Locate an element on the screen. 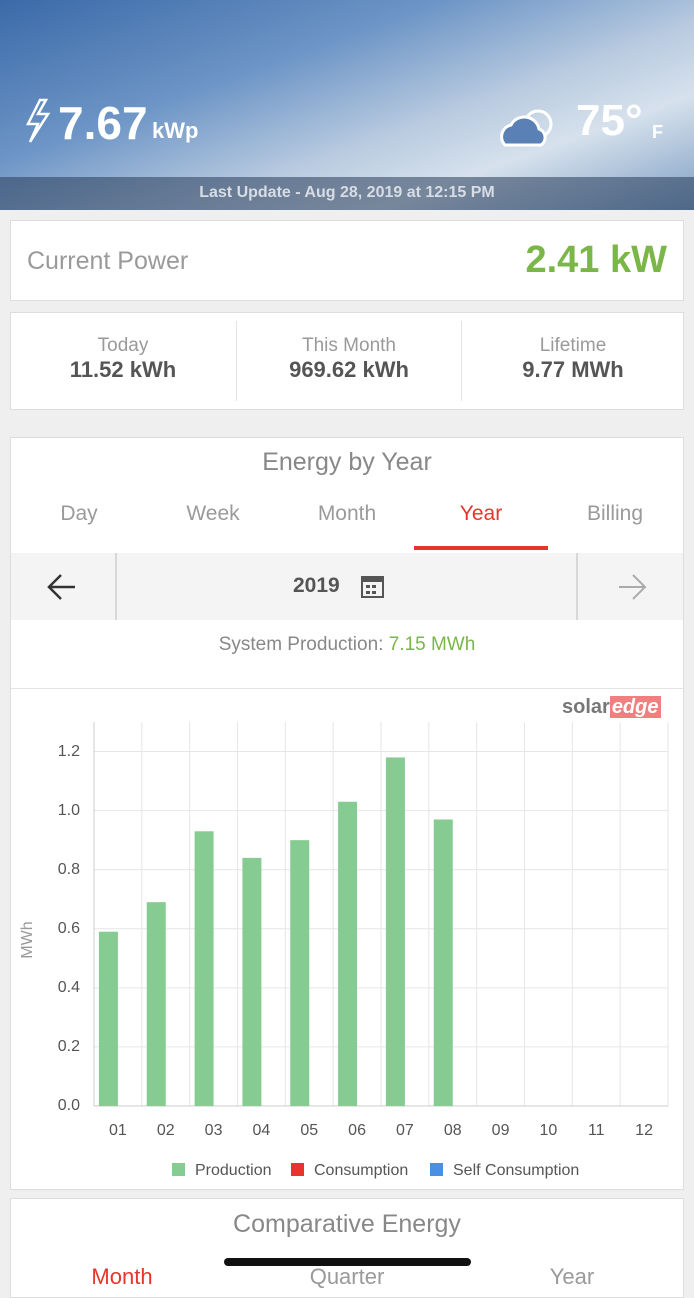 The width and height of the screenshot is (694, 1298). x-tick-label: 06 is located at coordinates (357, 1130).